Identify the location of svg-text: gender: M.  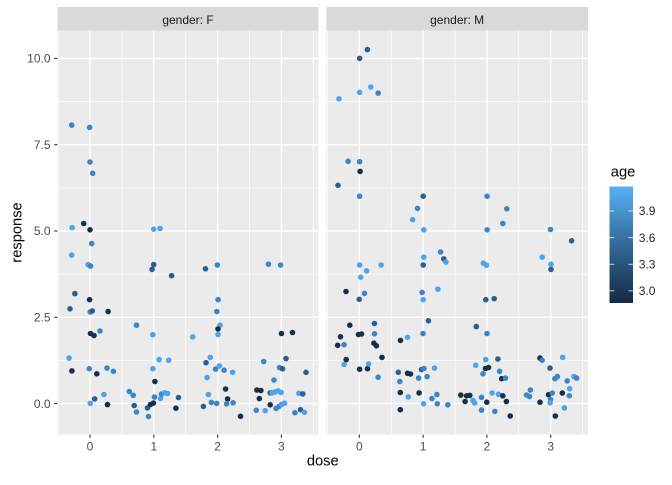
(457, 20).